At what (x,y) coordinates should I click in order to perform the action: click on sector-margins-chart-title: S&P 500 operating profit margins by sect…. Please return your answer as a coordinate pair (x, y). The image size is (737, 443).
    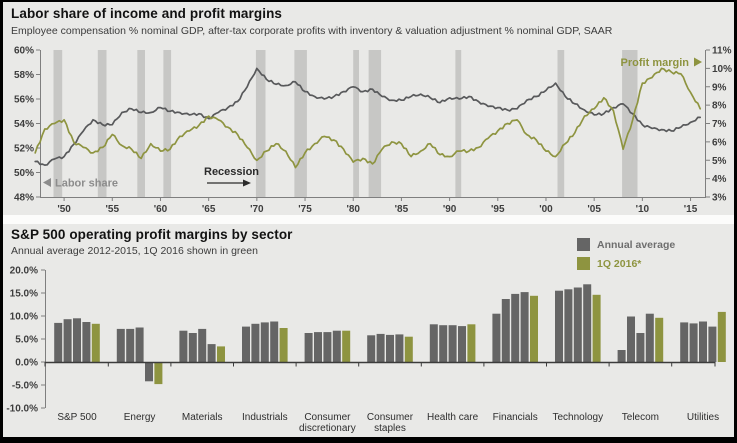
    Looking at the image, I should click on (152, 234).